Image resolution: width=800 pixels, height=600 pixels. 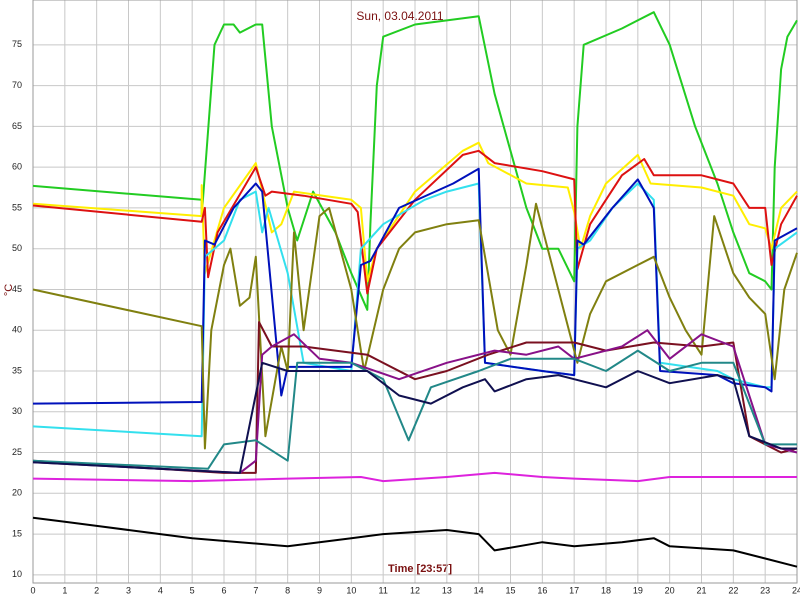 What do you see at coordinates (32, 590) in the screenshot?
I see `x-tick-label: 0` at bounding box center [32, 590].